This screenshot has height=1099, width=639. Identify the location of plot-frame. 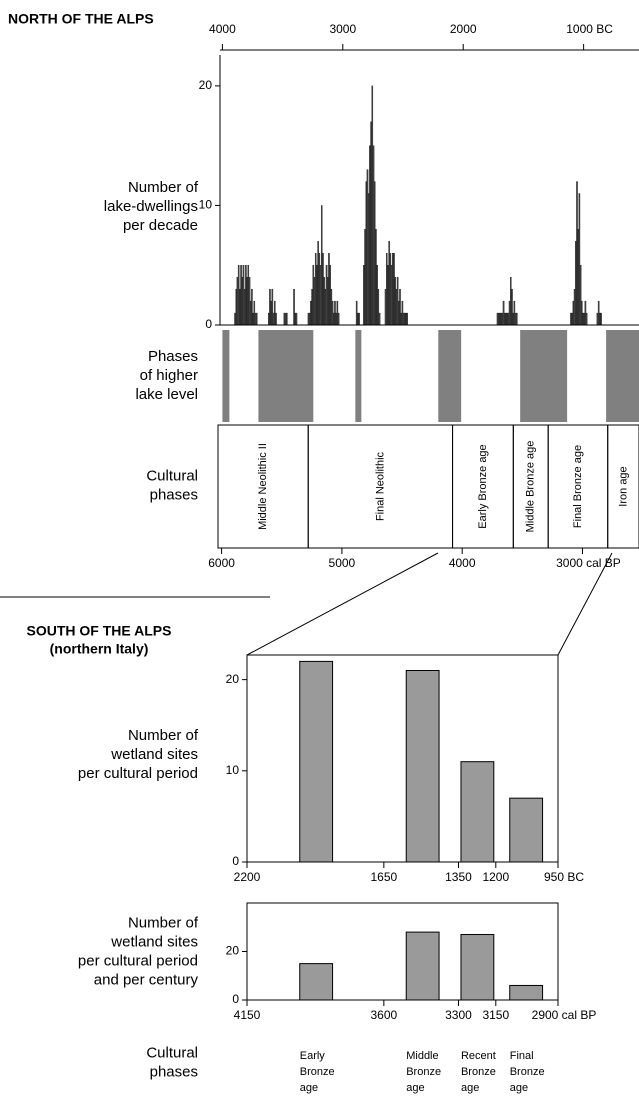
(402, 758).